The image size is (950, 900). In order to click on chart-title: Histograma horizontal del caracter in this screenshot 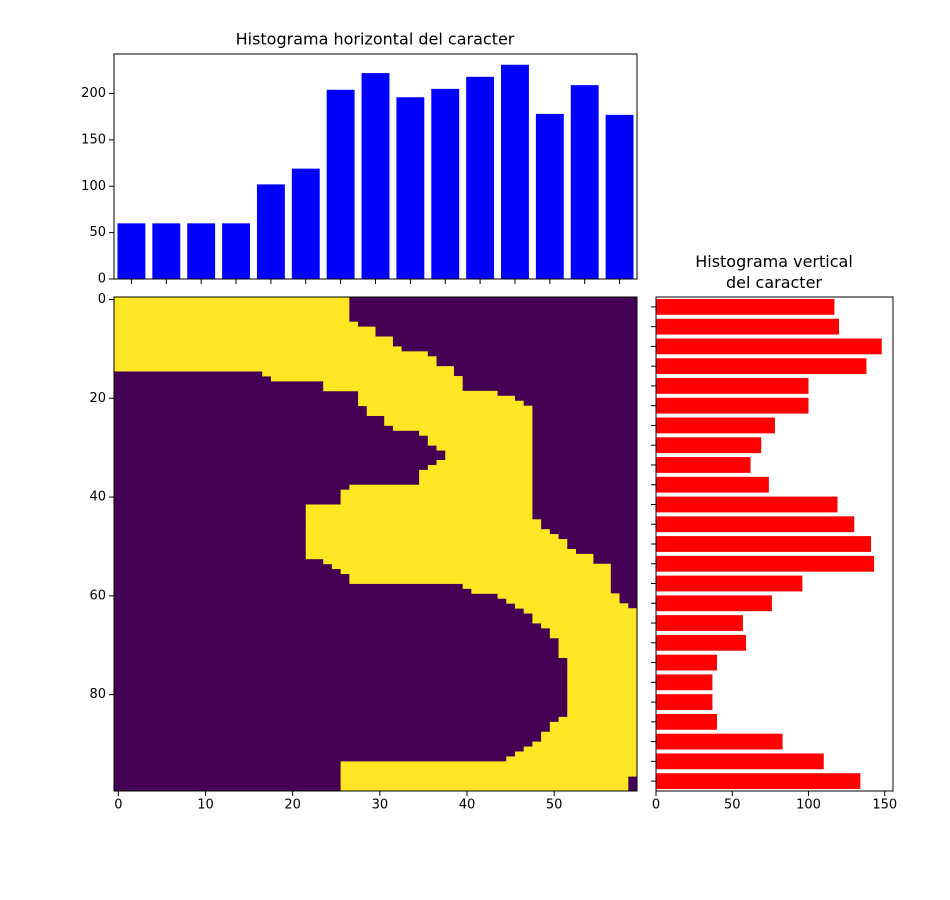, I will do `click(375, 39)`.